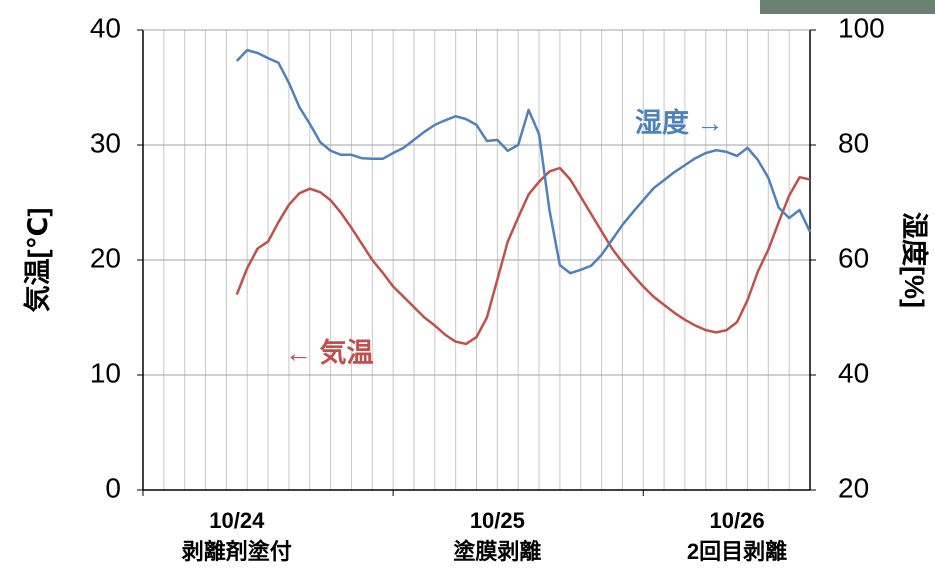 This screenshot has height=568, width=935. What do you see at coordinates (737, 520) in the screenshot?
I see `x-label: 10/26` at bounding box center [737, 520].